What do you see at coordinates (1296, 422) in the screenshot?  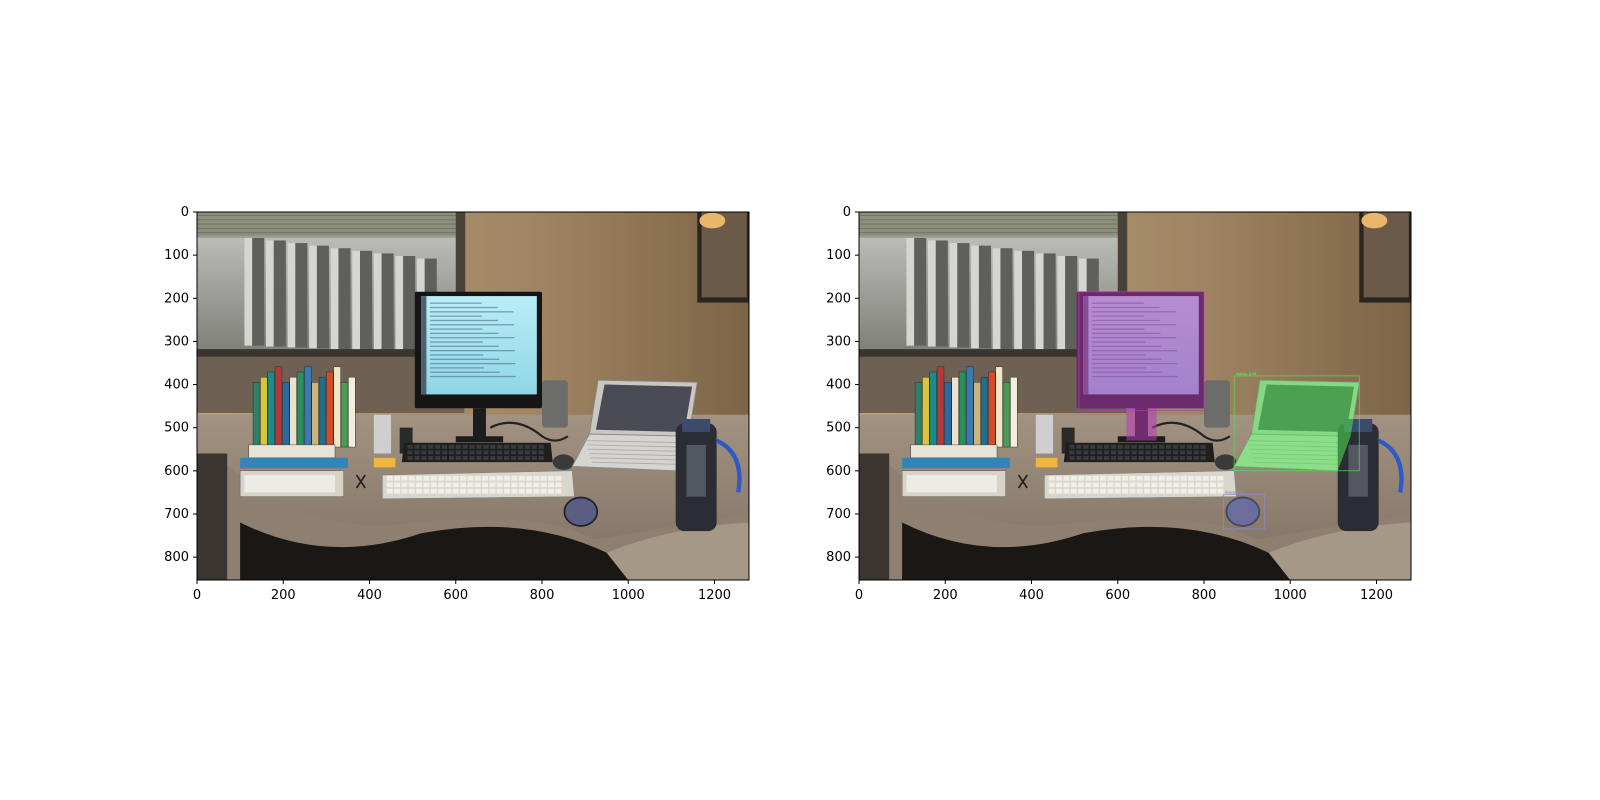 I see `detection-laptop: laptop: 0.98` at bounding box center [1296, 422].